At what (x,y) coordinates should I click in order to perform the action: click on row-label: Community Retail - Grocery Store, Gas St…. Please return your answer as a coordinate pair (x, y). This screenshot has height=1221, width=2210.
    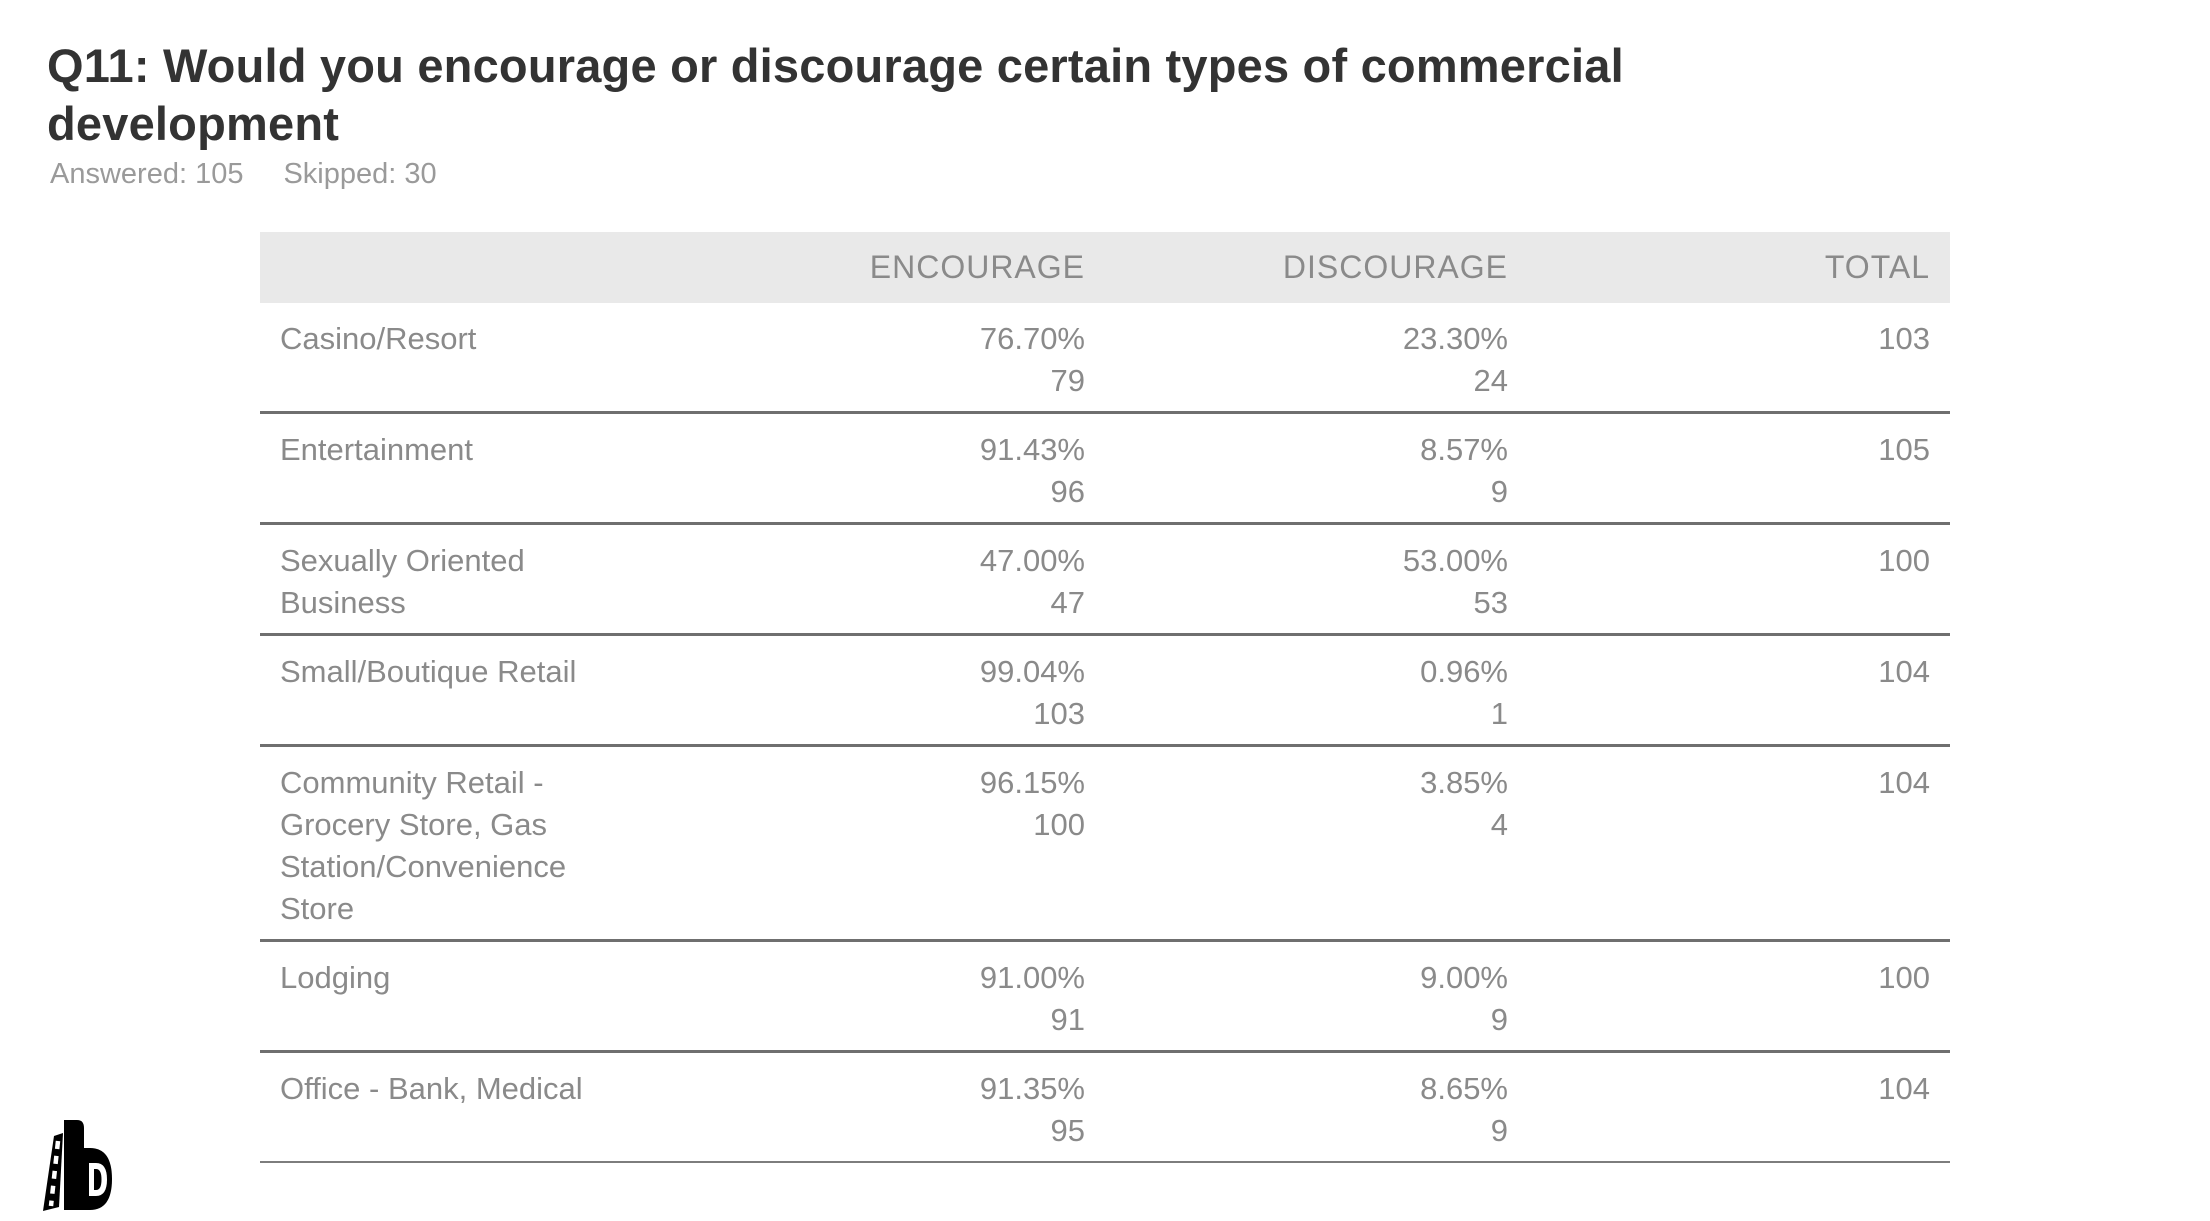
    Looking at the image, I should click on (423, 845).